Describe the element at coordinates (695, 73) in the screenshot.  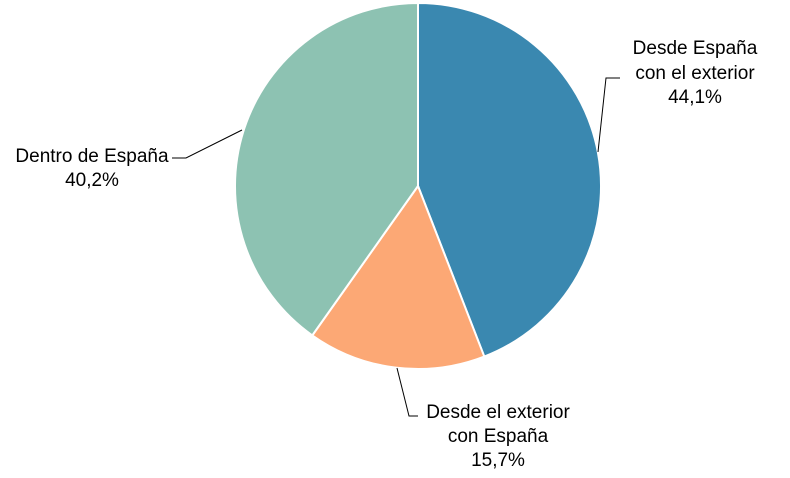
I see `slice-category-label-1: con el exterior` at that location.